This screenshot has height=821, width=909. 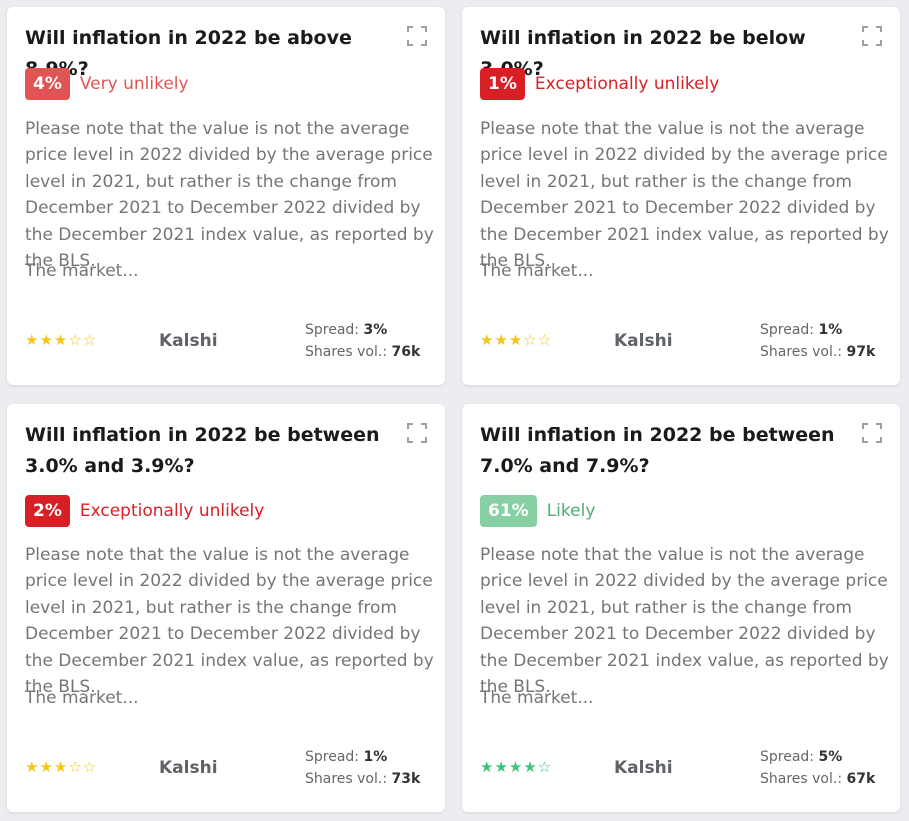 I want to click on probability-badge: 4%, so click(x=47, y=84).